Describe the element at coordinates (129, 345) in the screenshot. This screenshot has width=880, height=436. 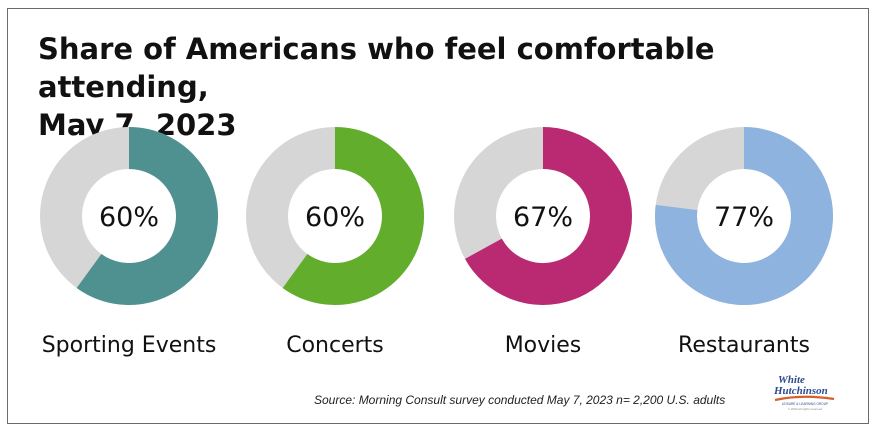
I see `category-label-sporting-events: Sporting Events` at that location.